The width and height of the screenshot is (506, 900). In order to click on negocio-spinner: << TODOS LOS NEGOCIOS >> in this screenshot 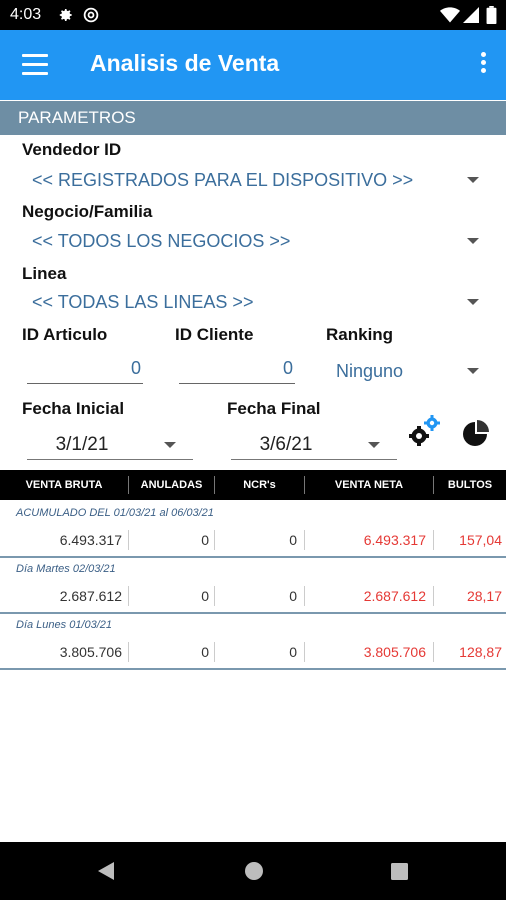, I will do `click(253, 242)`.